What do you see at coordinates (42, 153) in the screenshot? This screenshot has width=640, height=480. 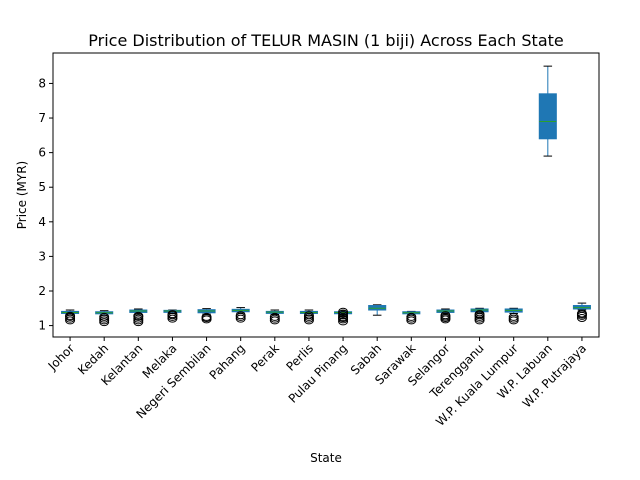 I see `y-tick-label: 6` at bounding box center [42, 153].